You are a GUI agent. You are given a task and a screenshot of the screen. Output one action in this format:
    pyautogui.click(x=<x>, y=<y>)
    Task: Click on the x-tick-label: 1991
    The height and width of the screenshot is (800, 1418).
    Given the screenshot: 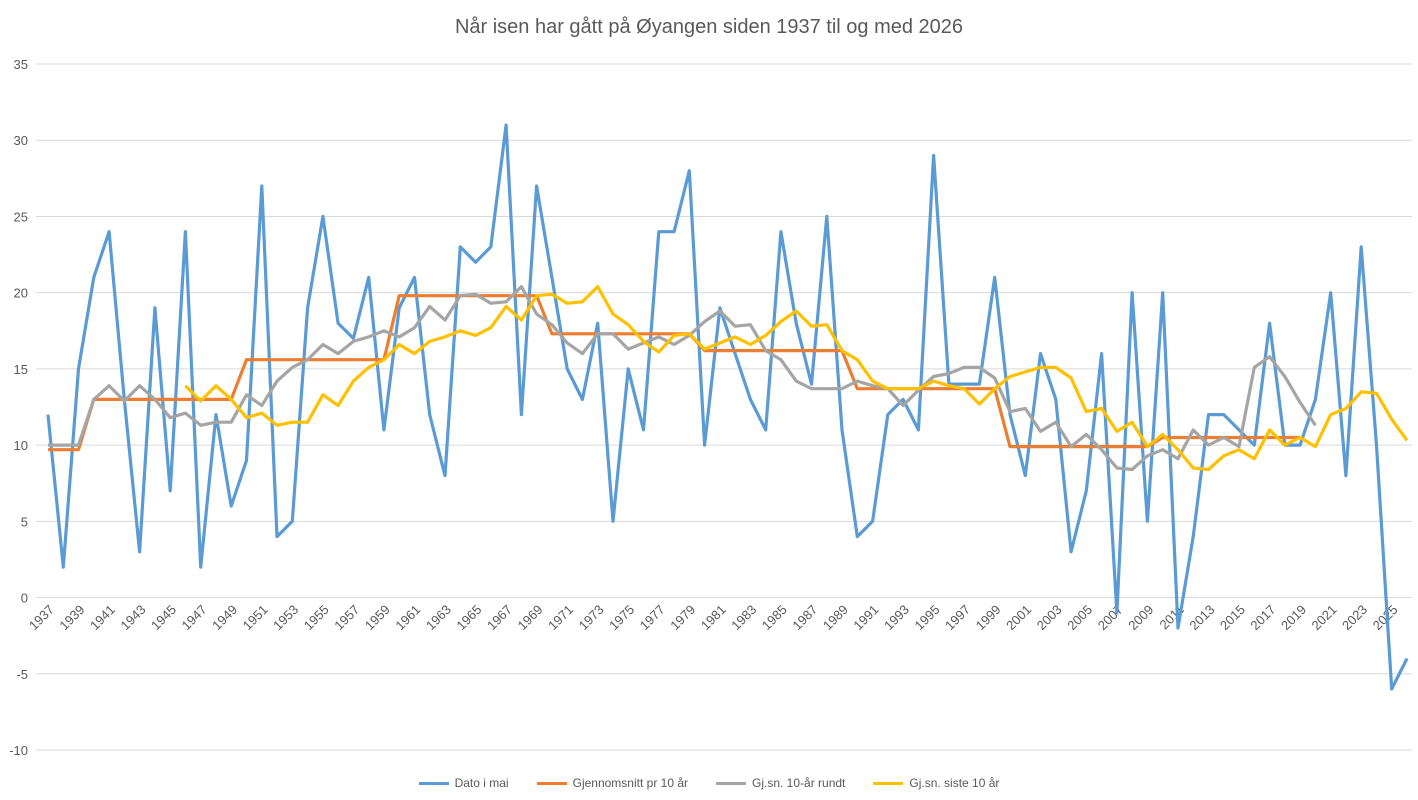 What is the action you would take?
    pyautogui.click(x=865, y=617)
    